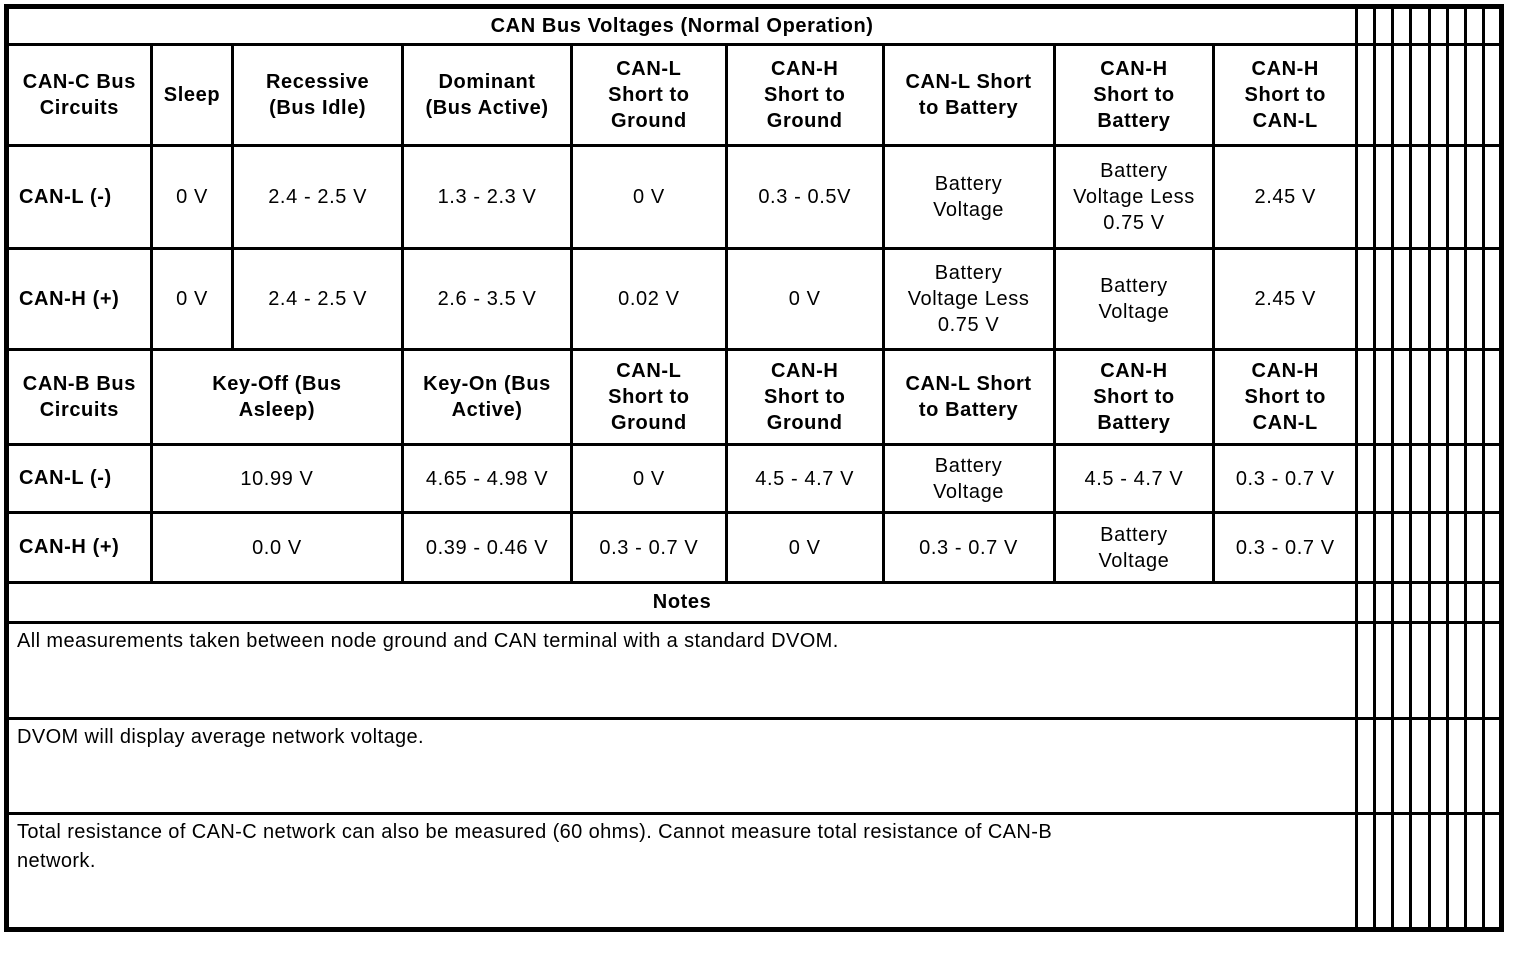 This screenshot has height=978, width=1520. I want to click on canc-col-header-recessive: Recessive (Bus Idle), so click(318, 95).